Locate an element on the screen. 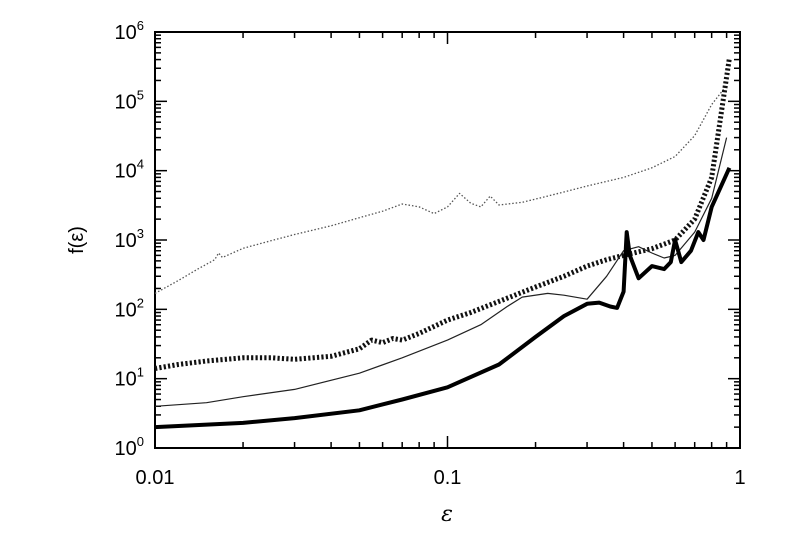  y-tick-label: 10¹ is located at coordinates (129, 378).